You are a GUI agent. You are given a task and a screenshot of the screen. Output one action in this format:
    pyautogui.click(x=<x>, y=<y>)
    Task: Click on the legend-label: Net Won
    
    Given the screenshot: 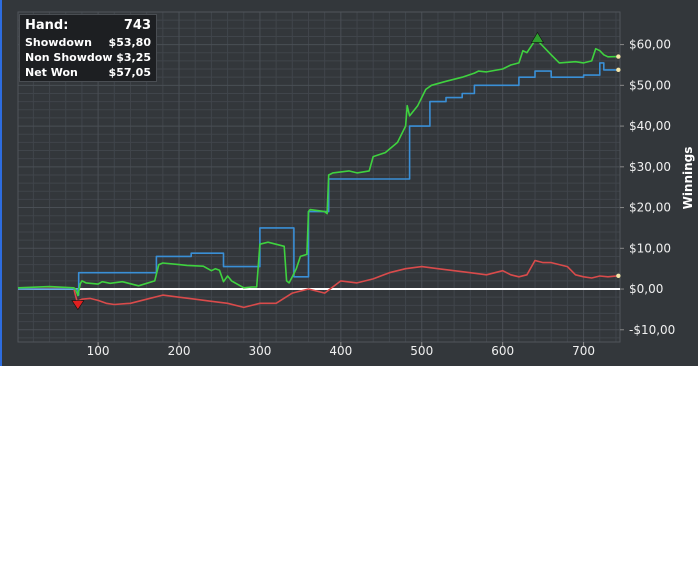 What is the action you would take?
    pyautogui.click(x=51, y=72)
    